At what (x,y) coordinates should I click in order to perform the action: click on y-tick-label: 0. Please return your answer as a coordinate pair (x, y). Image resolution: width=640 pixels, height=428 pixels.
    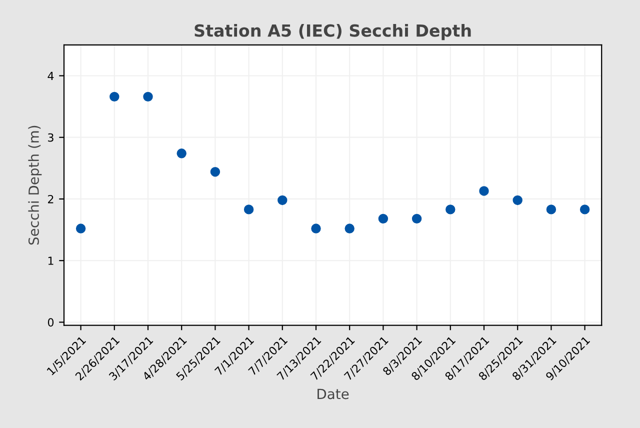
    Looking at the image, I should click on (51, 322).